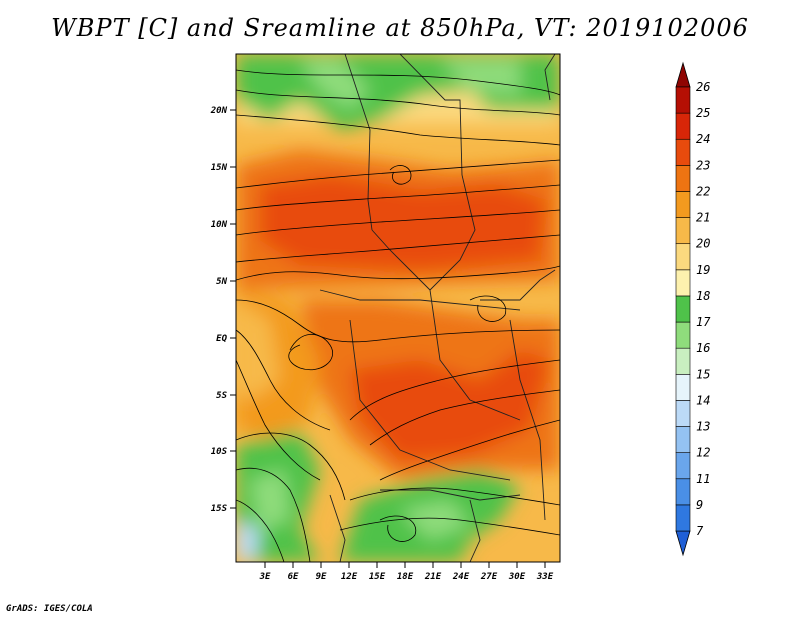 Image resolution: width=800 pixels, height=618 pixels. I want to click on colorbar-label: 7, so click(700, 531).